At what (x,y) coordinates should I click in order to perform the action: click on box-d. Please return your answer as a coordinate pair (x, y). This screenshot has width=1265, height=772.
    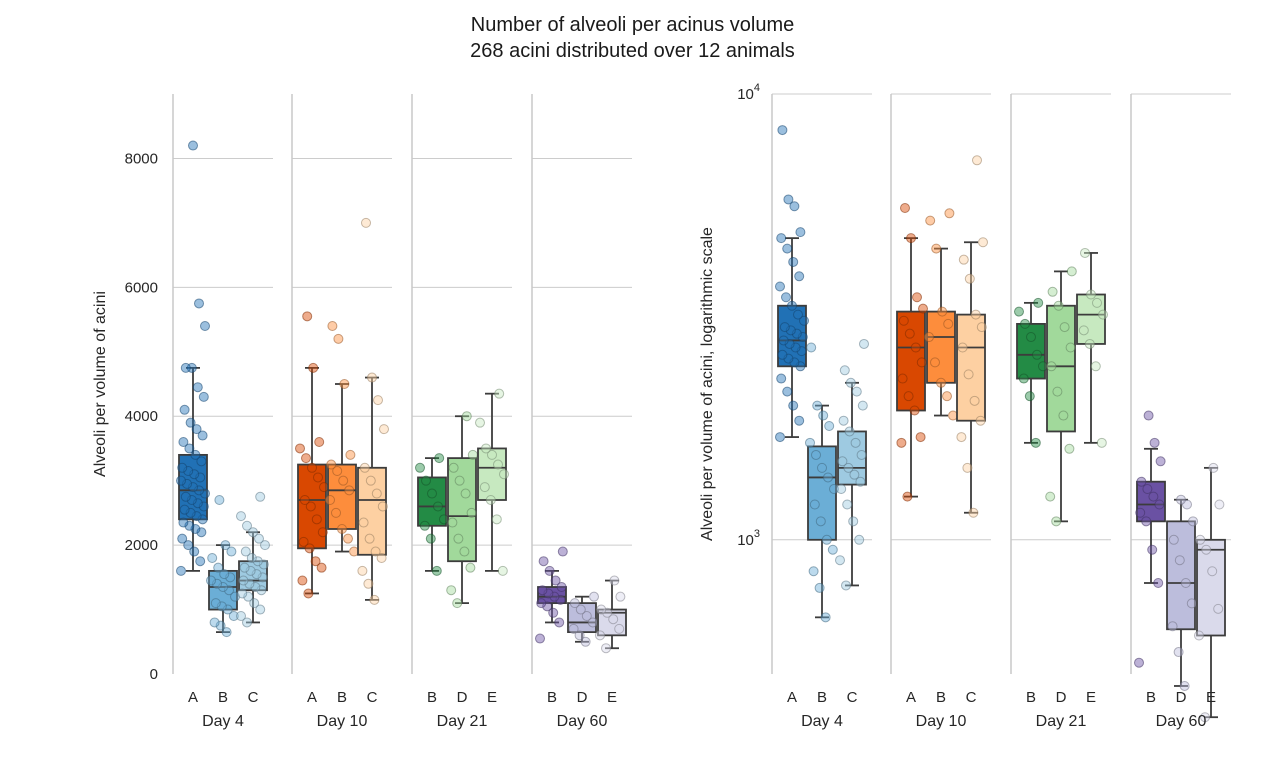
    Looking at the image, I should click on (1061, 396).